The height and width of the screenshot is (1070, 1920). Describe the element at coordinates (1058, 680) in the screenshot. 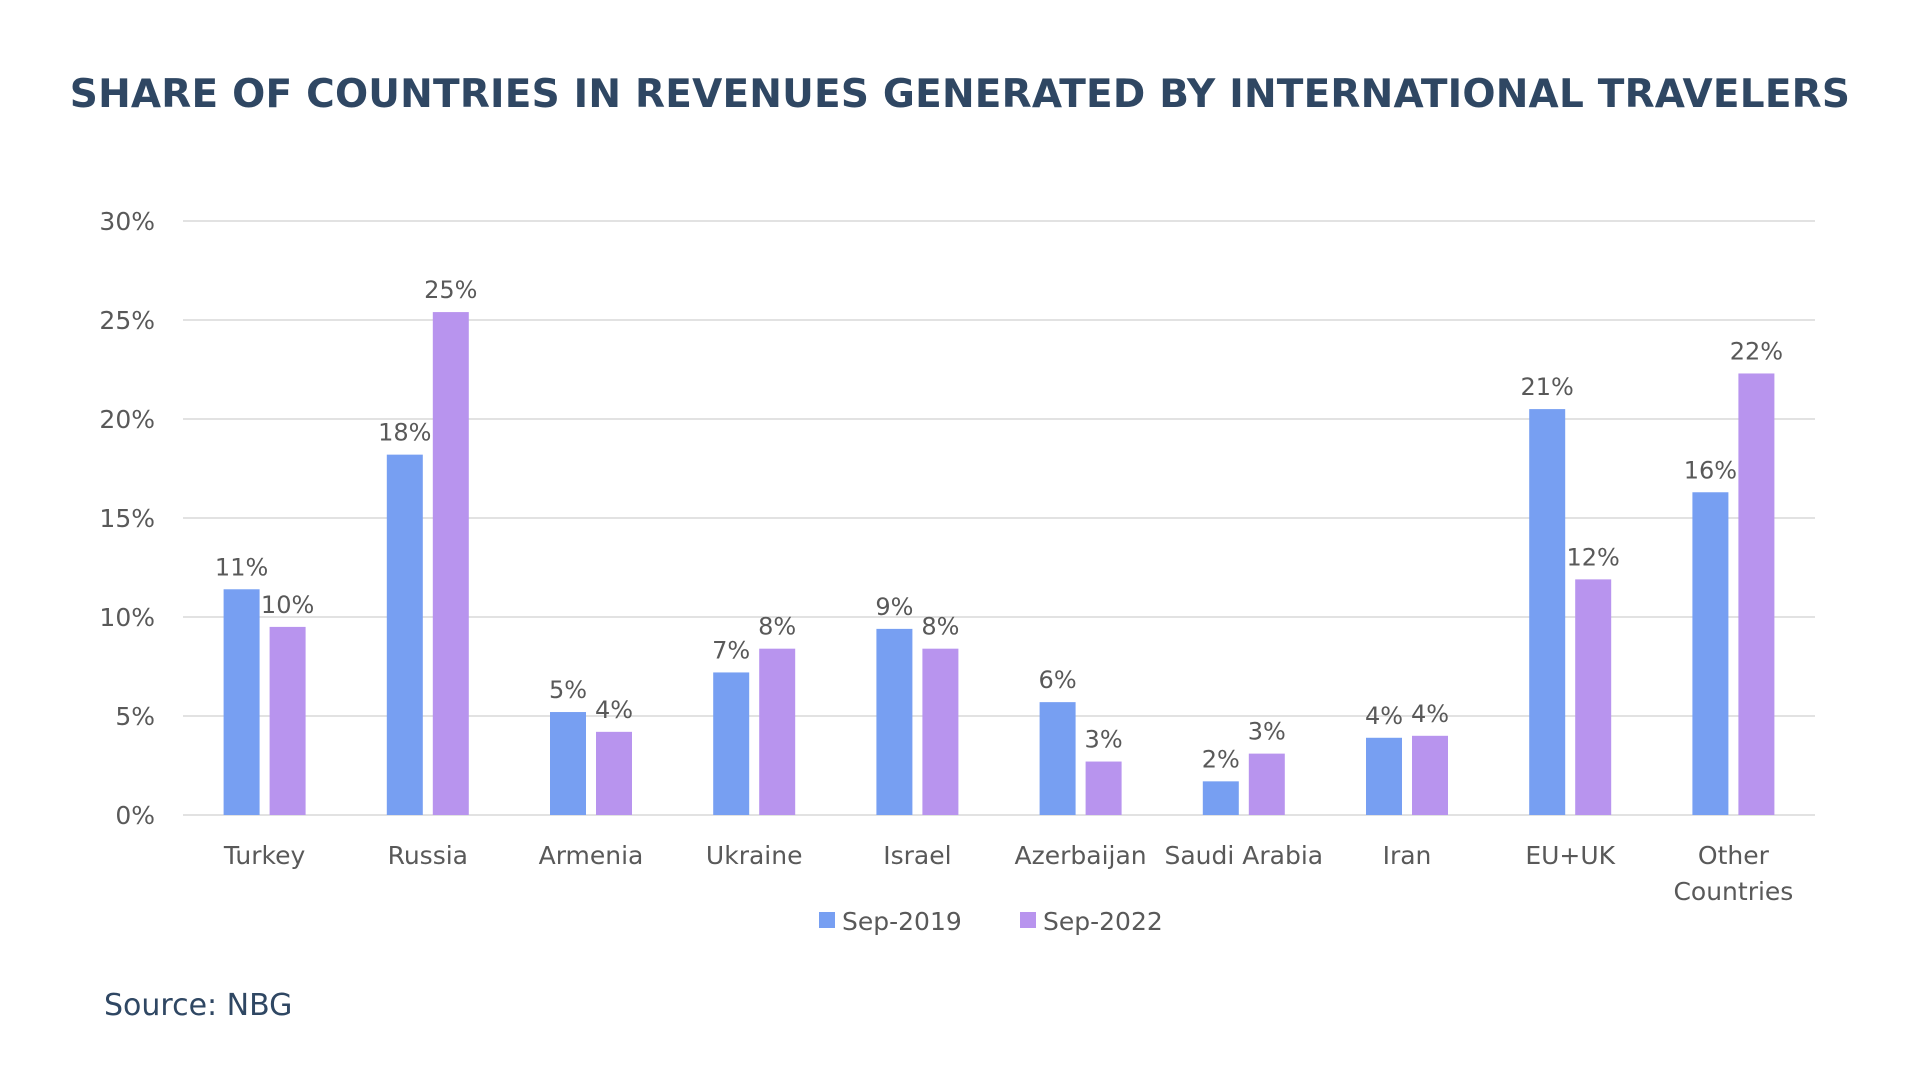

I see `data-label: 6%` at that location.